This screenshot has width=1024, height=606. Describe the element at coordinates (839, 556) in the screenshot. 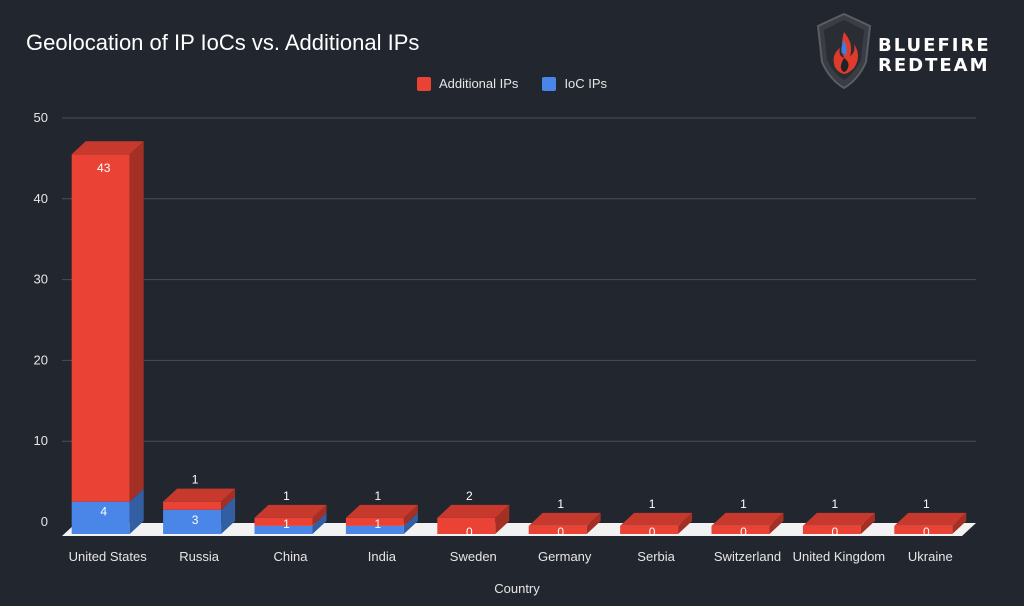

I see `x-tick-label: United Kingdom` at that location.